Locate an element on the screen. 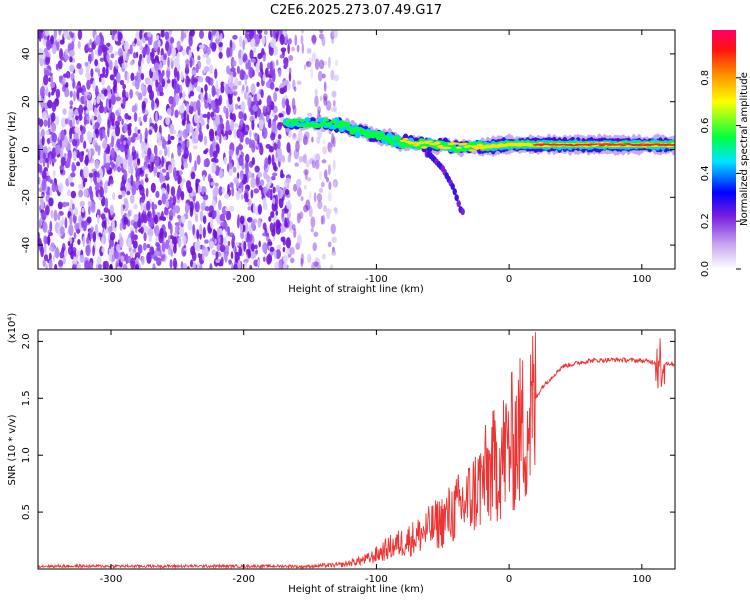 The image size is (750, 600). x-tick-label: -300 is located at coordinates (111, 579).